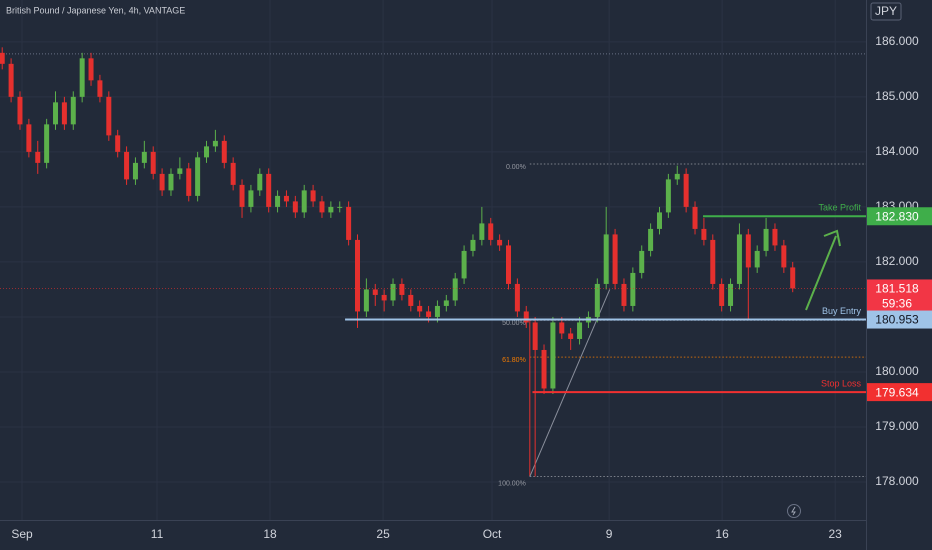 The image size is (932, 550). Describe the element at coordinates (897, 481) in the screenshot. I see `y-tick-label: 178.000` at that location.